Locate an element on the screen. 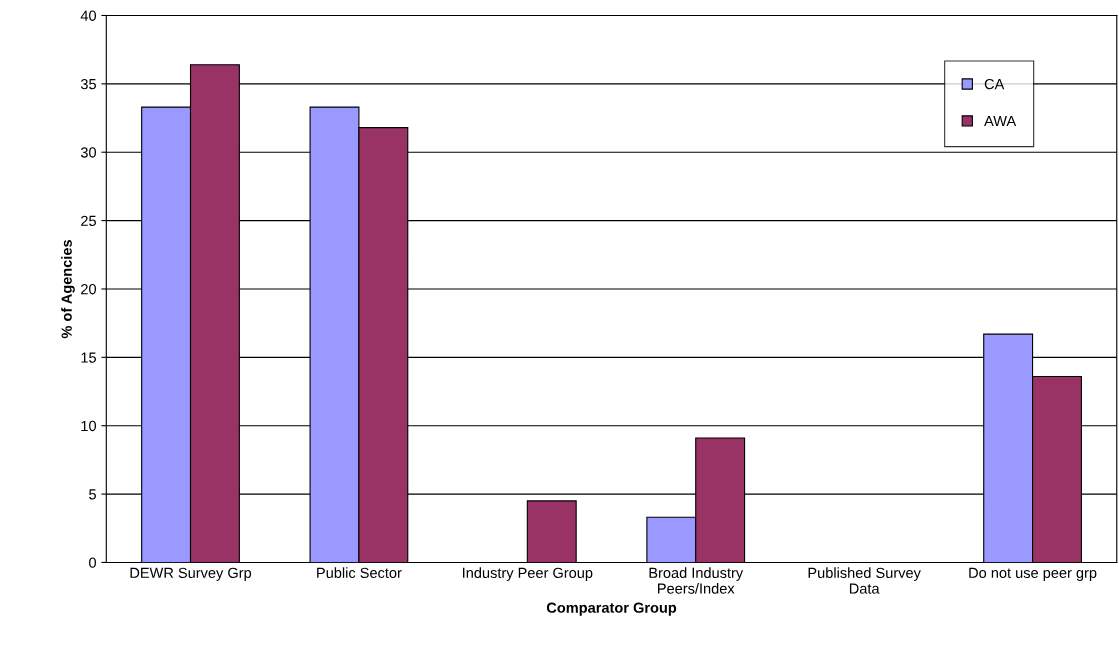 The image size is (1119, 645). y-tick-label: 35 is located at coordinates (88, 84).